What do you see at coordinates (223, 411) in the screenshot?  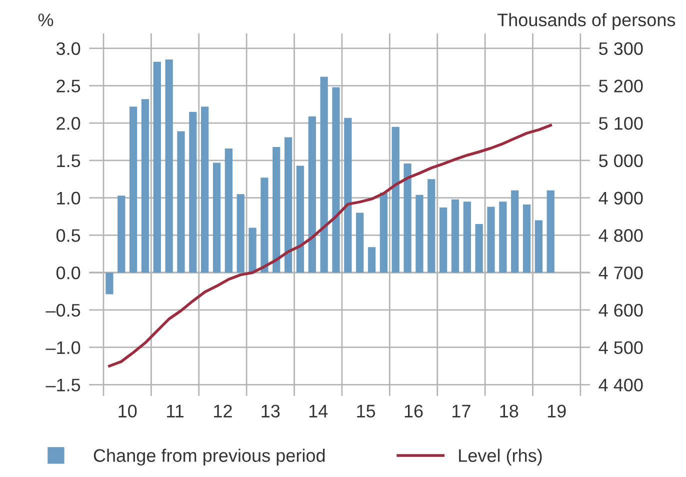 I see `x-tick-label: 12` at bounding box center [223, 411].